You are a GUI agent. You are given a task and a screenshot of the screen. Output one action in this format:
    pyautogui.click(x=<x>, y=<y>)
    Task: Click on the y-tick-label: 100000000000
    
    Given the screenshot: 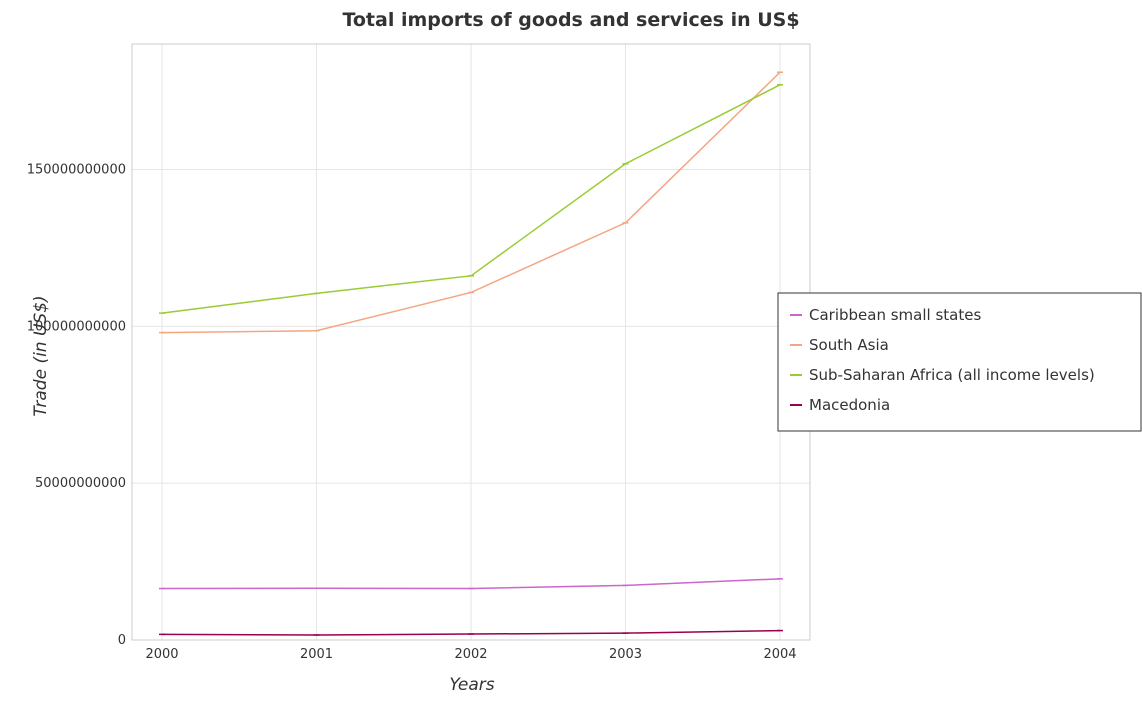 What is the action you would take?
    pyautogui.click(x=76, y=326)
    